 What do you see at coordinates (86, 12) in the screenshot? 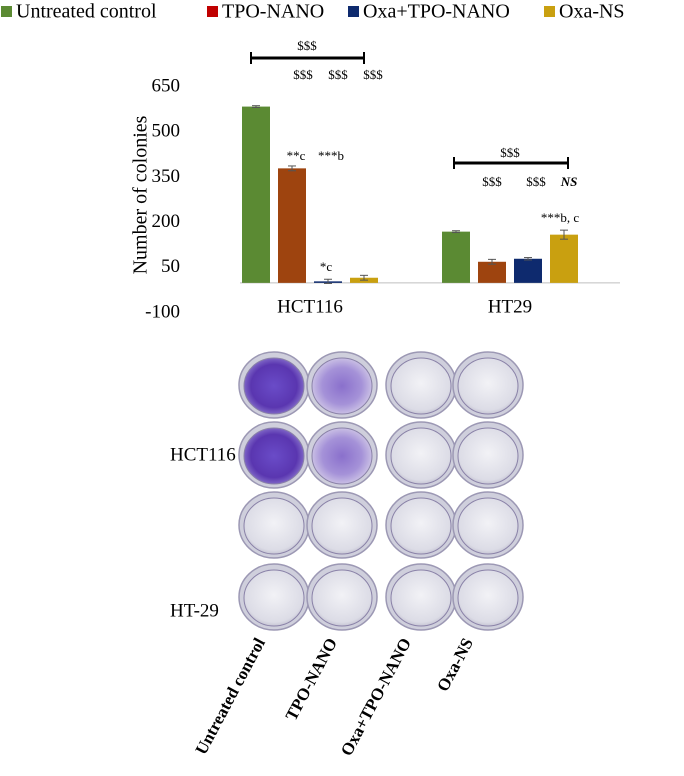
I see `legend-label: Untreated control` at bounding box center [86, 12].